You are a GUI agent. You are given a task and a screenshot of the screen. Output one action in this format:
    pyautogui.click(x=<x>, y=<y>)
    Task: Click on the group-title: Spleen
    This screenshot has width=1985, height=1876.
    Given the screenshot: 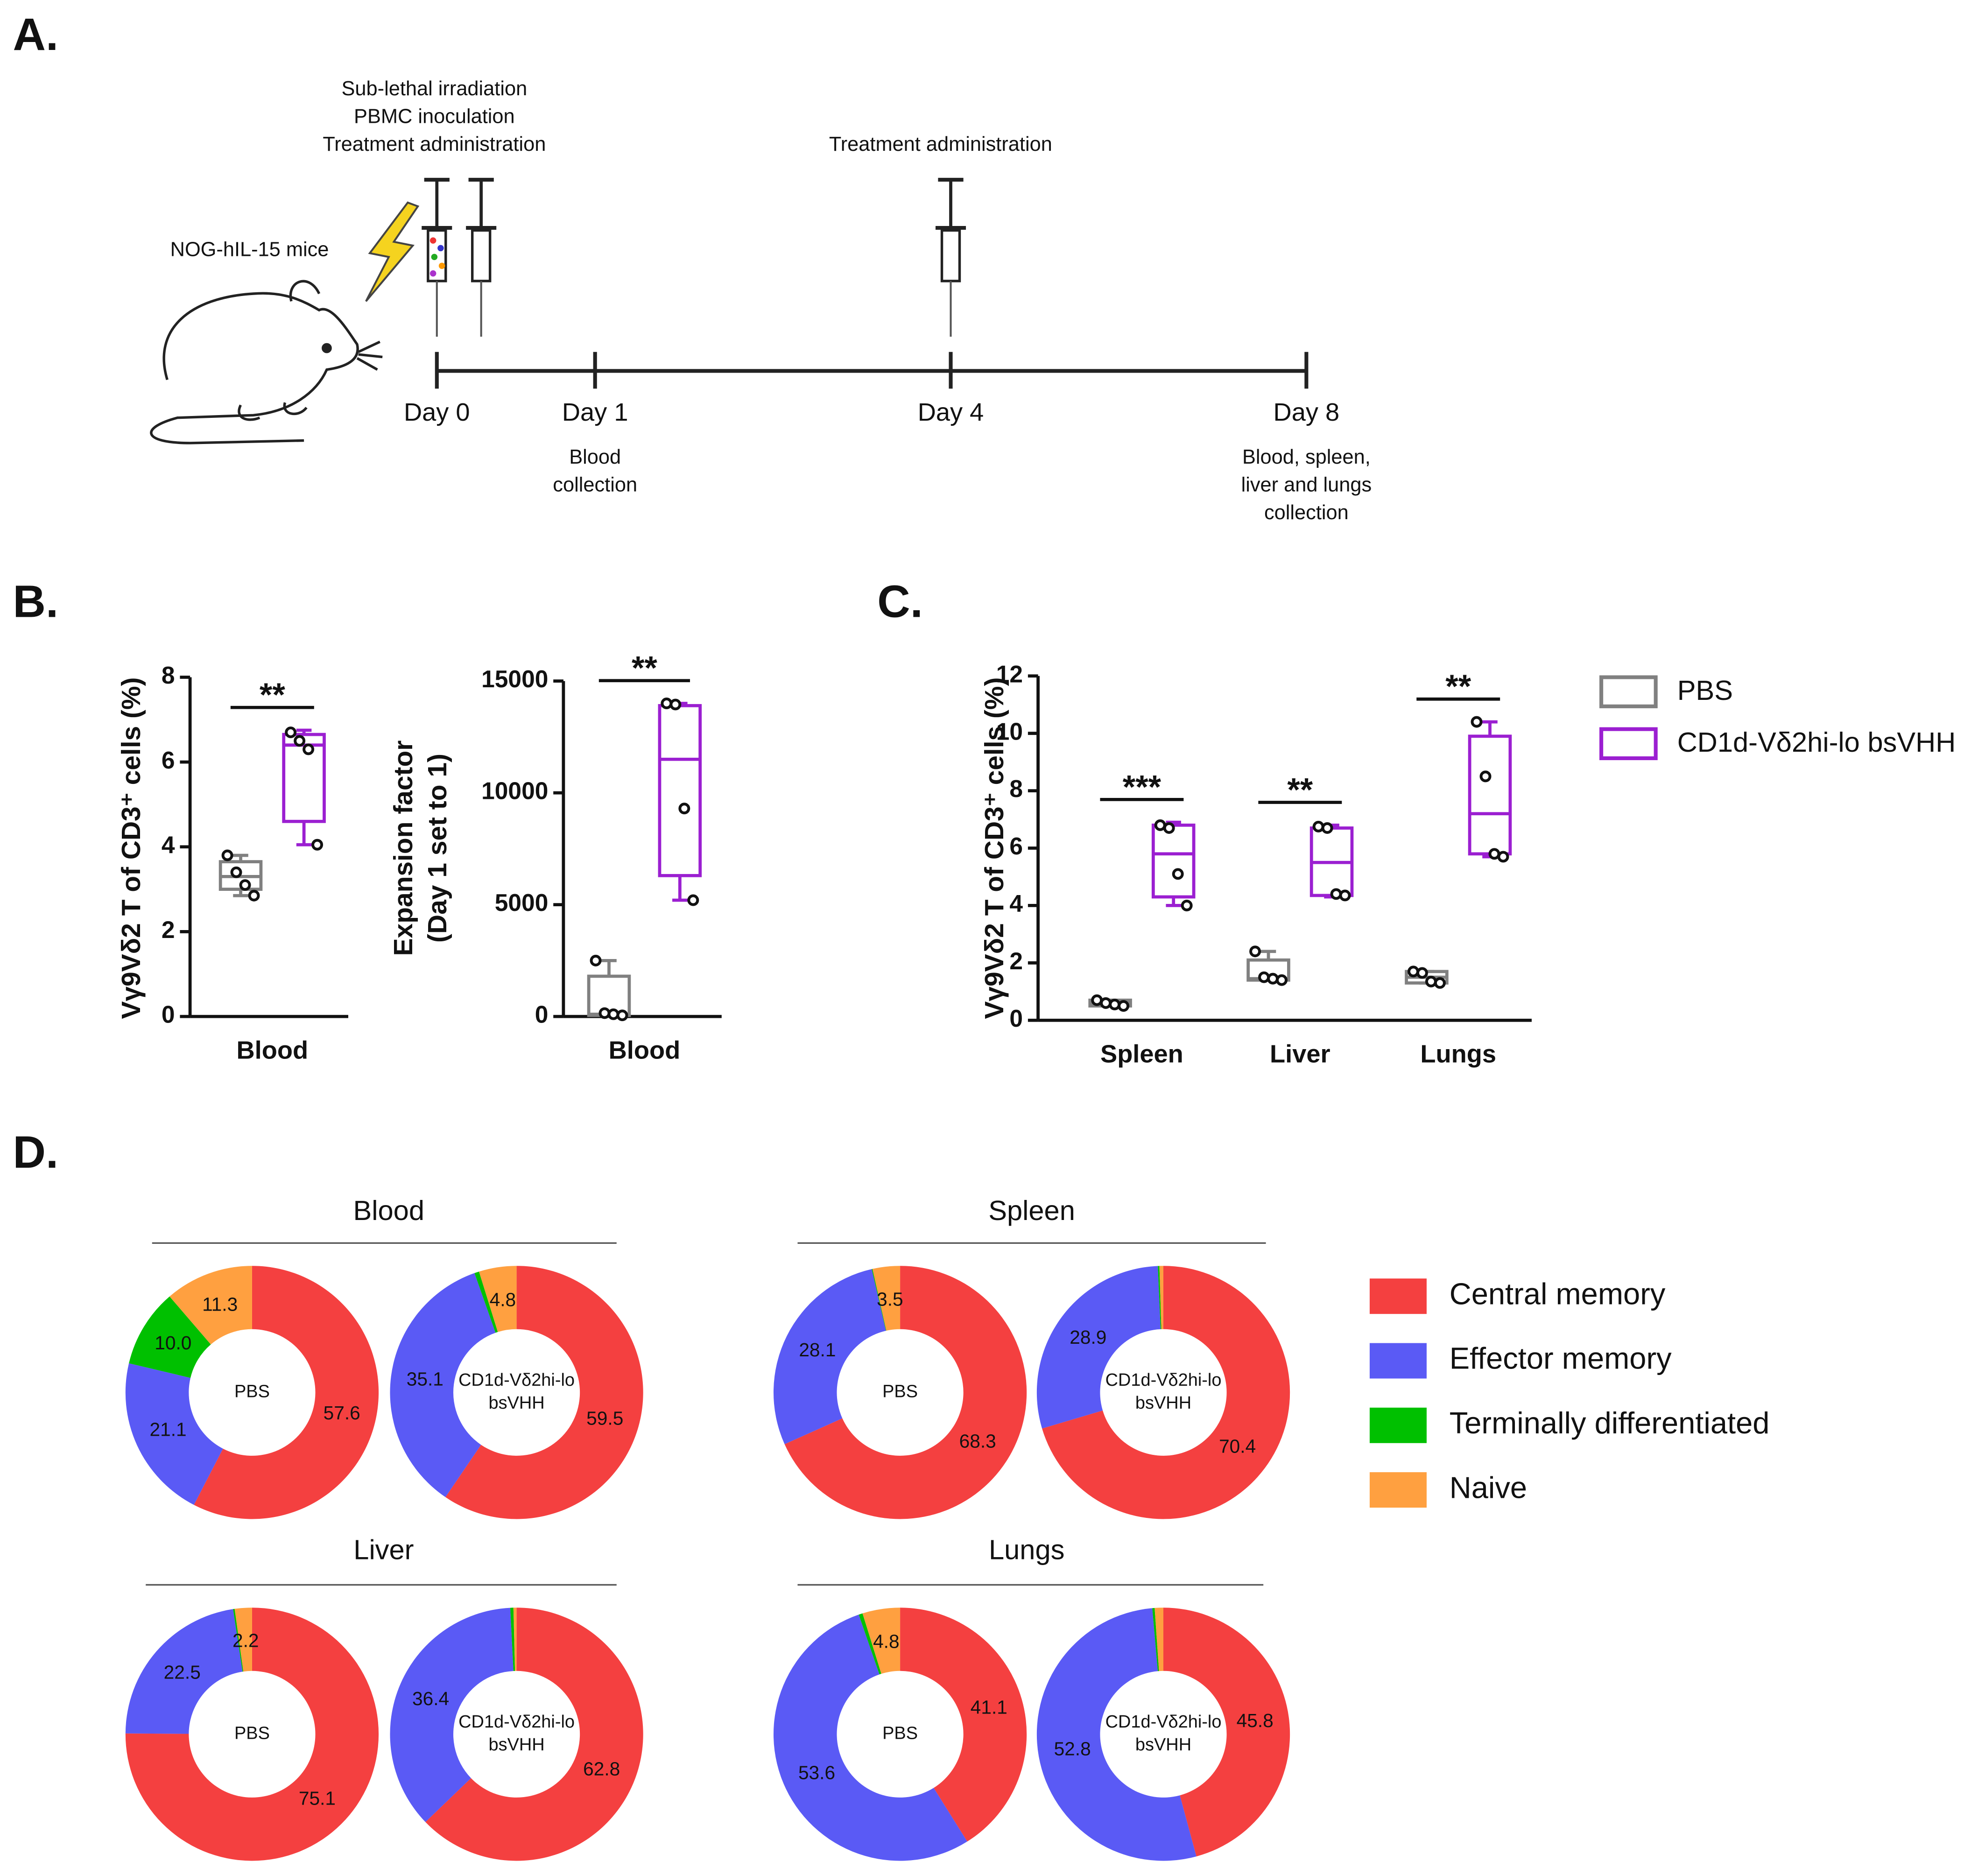 What is the action you would take?
    pyautogui.click(x=1031, y=1210)
    